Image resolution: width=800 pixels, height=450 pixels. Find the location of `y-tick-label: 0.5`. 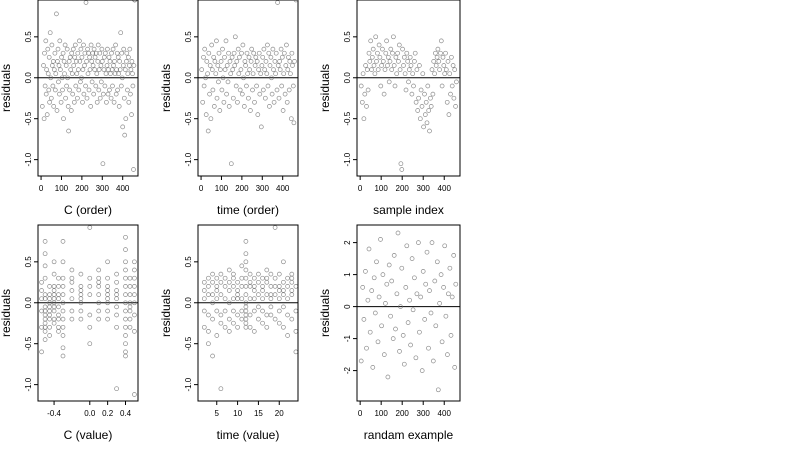

y-tick-label: 0.5 is located at coordinates (347, 37).